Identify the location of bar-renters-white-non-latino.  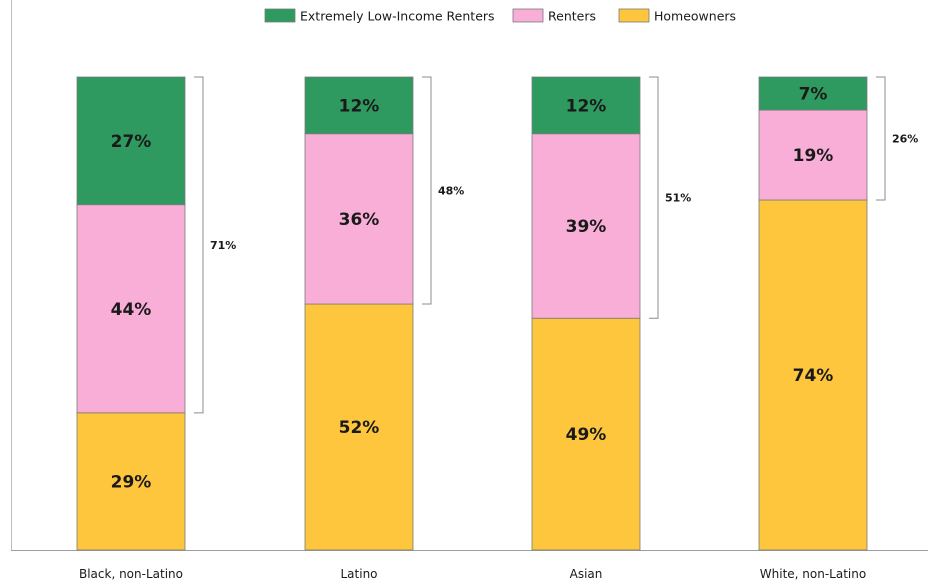
(813, 155).